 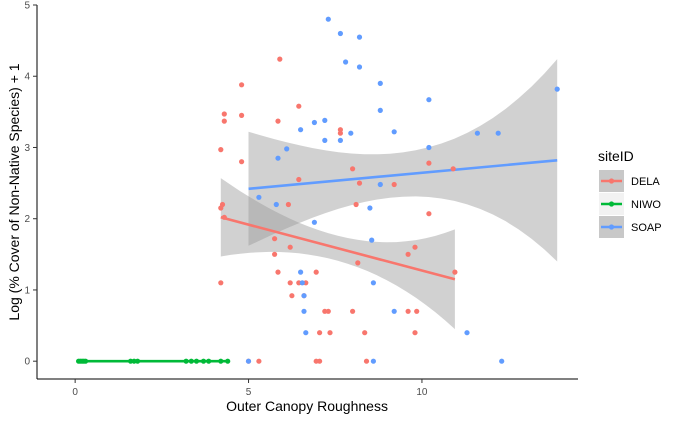 What do you see at coordinates (27, 362) in the screenshot?
I see `y-tick-label: 0` at bounding box center [27, 362].